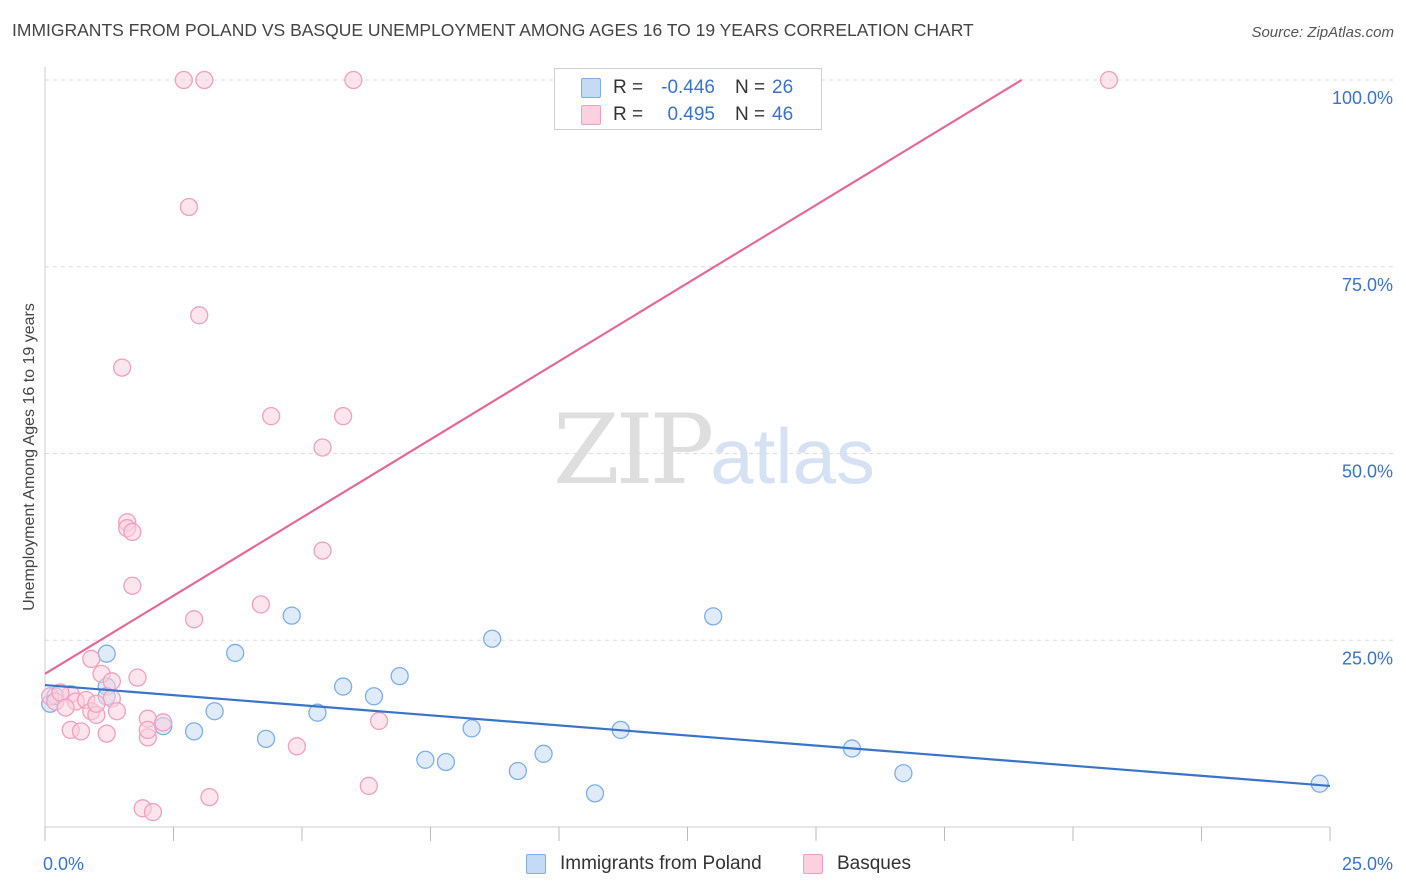 The height and width of the screenshot is (892, 1406). I want to click on legend-label: Immigrants from Poland, so click(661, 863).